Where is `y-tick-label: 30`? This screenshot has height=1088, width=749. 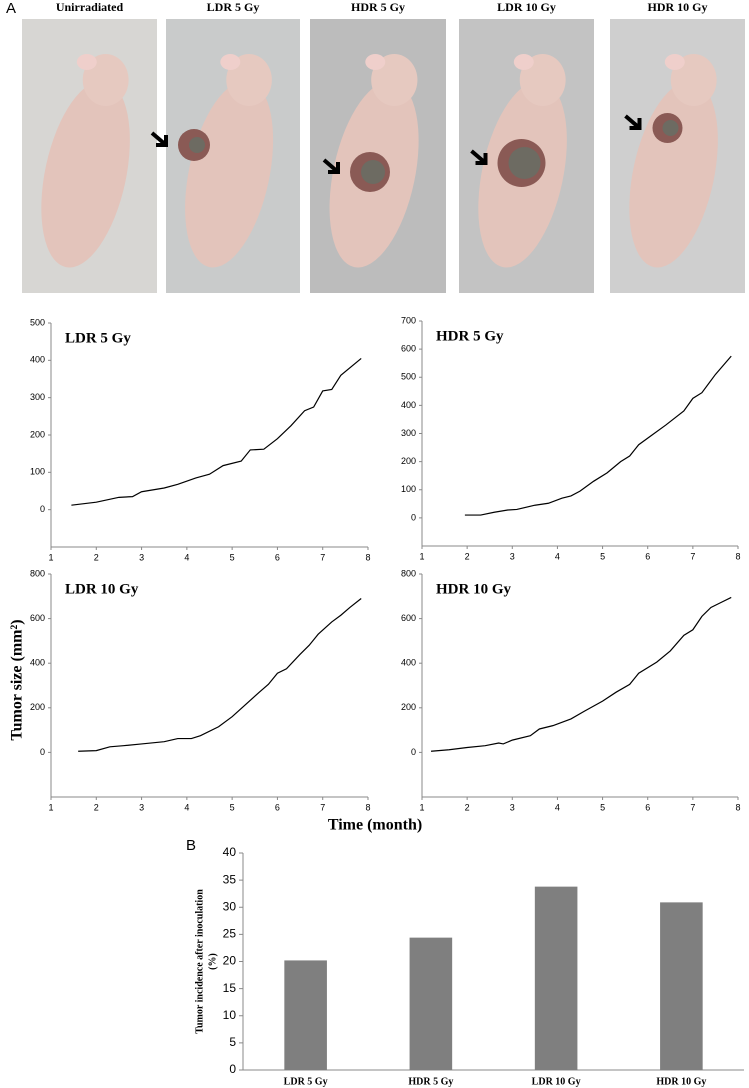 y-tick-label: 30 is located at coordinates (230, 906).